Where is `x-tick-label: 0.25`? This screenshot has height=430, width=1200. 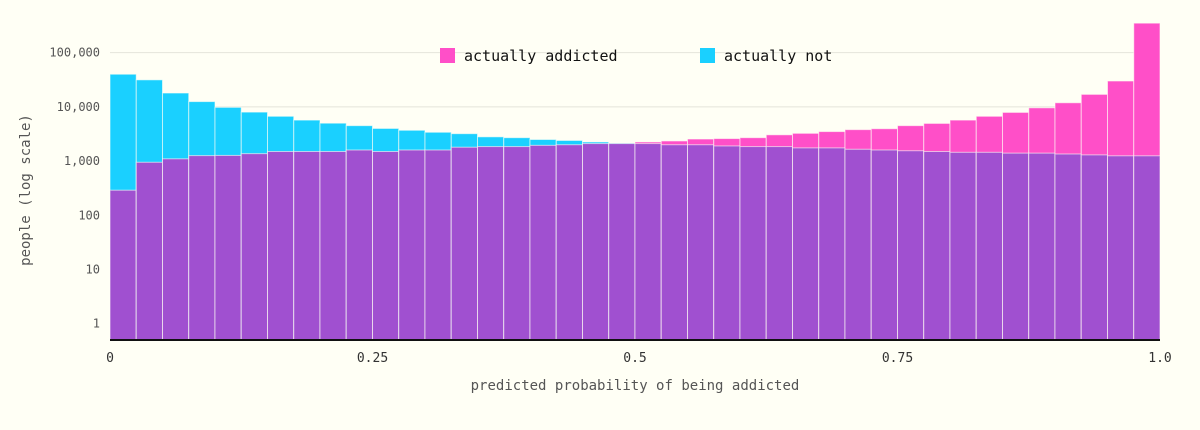 x-tick-label: 0.25 is located at coordinates (372, 358).